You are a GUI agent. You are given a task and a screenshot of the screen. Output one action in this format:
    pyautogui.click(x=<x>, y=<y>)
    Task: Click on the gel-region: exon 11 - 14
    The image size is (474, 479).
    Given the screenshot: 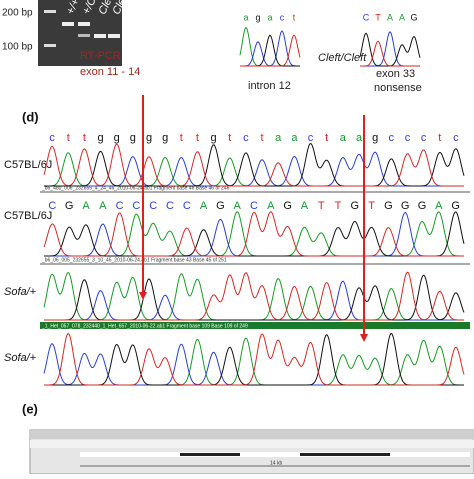 What is the action you would take?
    pyautogui.click(x=110, y=72)
    